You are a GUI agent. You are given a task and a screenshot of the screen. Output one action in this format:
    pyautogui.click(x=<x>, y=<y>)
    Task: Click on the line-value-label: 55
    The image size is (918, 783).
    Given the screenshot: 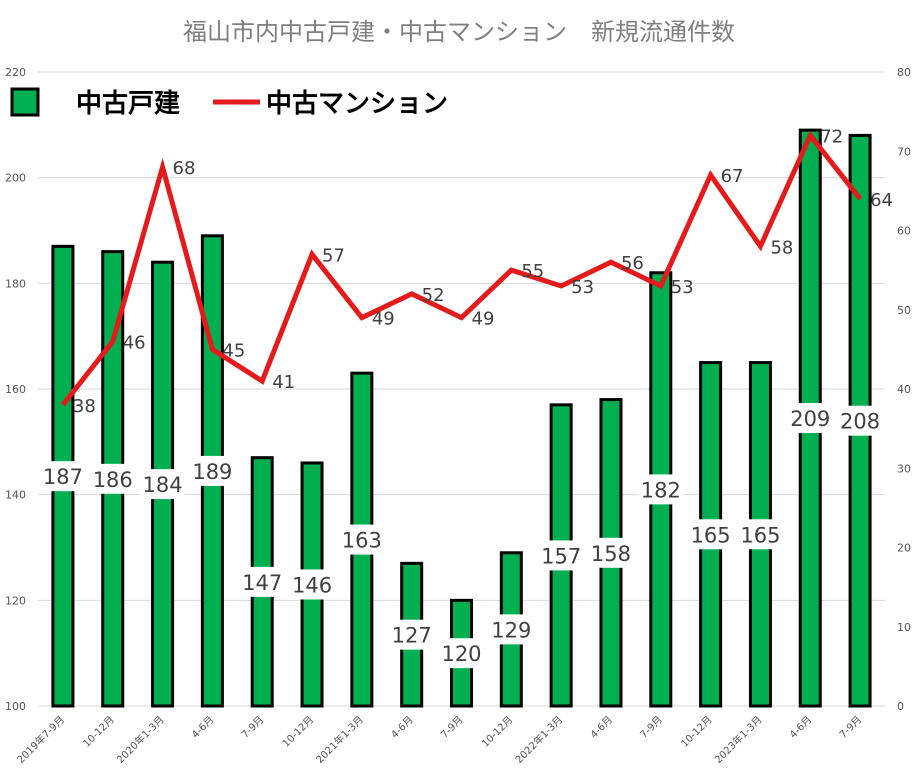 What is the action you would take?
    pyautogui.click(x=532, y=271)
    